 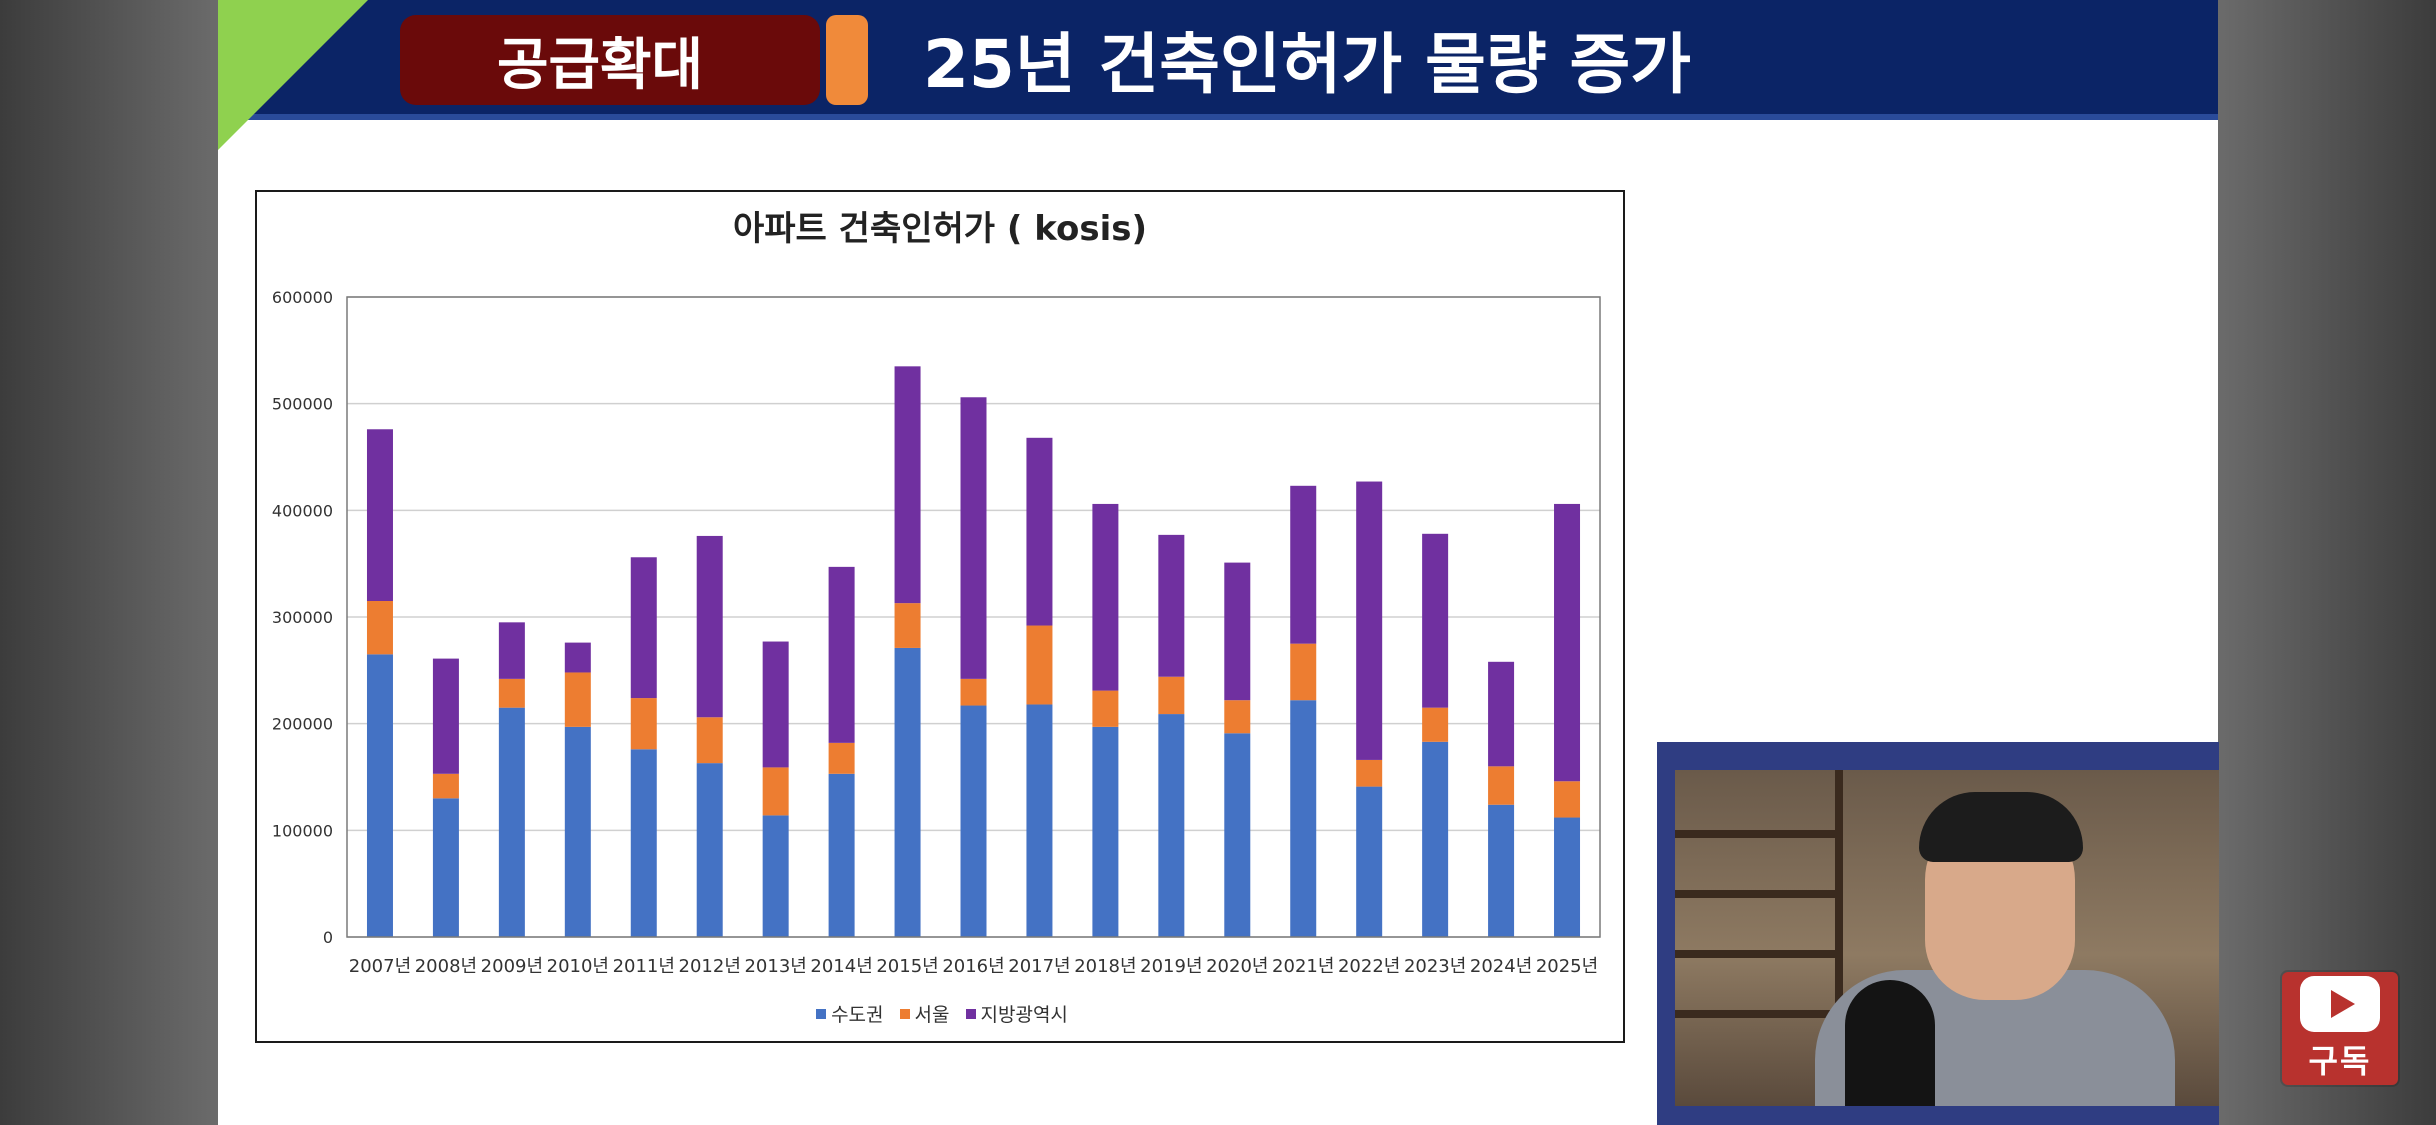 I want to click on bar-2008년-서울, so click(x=445, y=786).